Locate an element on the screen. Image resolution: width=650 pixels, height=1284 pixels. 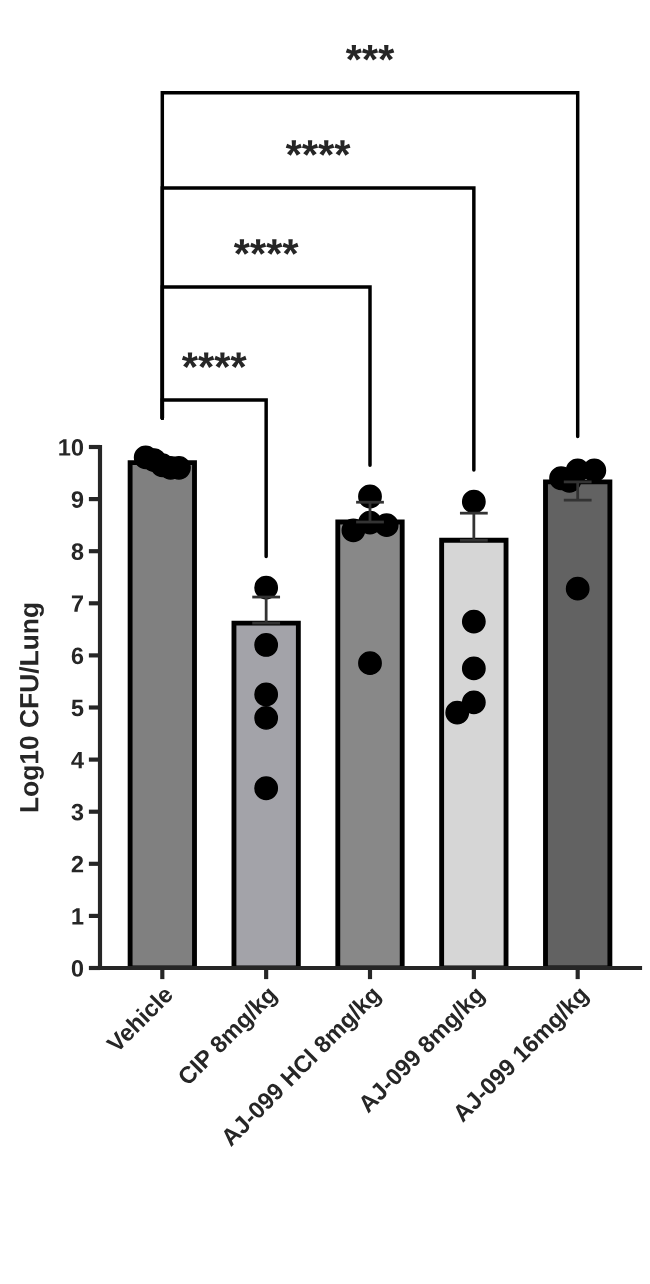
y-tick-label: 5 is located at coordinates (77, 708).